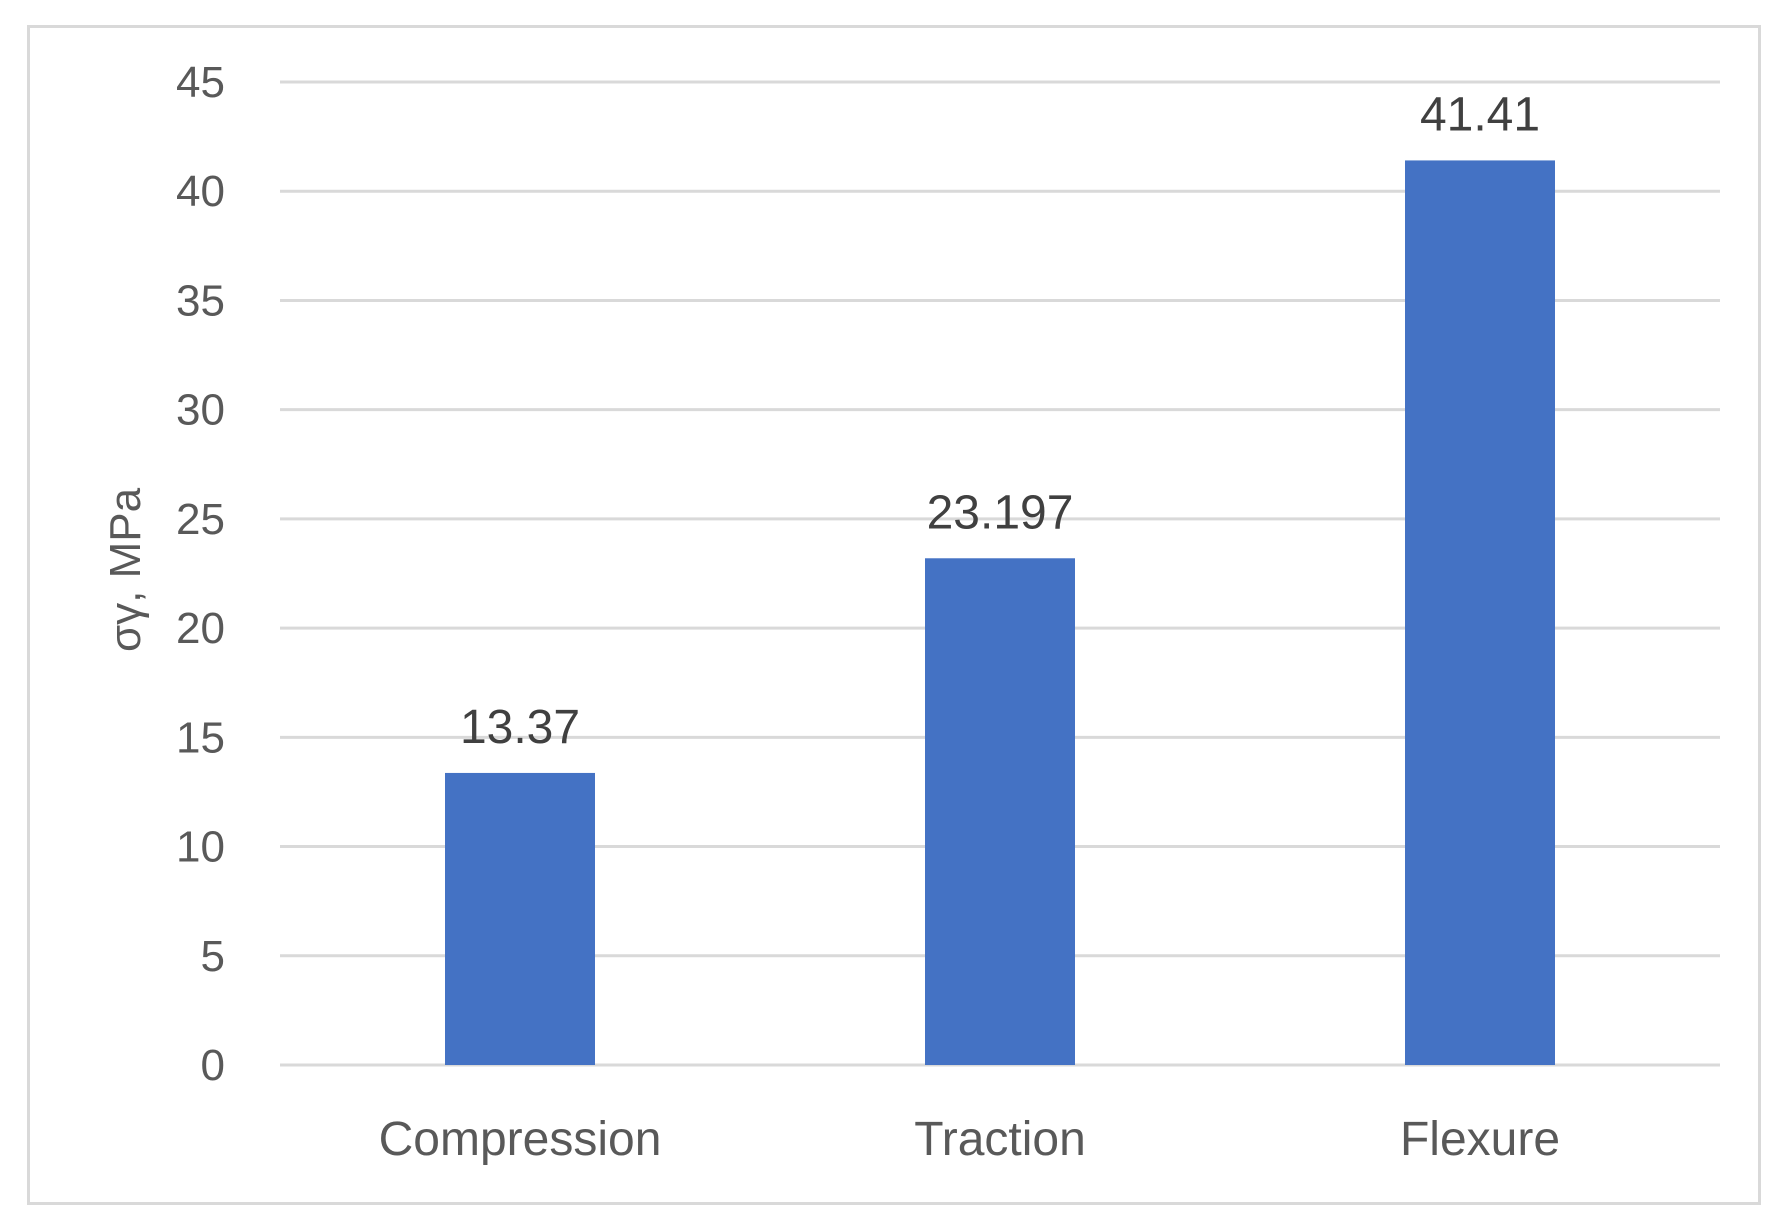 This screenshot has width=1792, height=1231. I want to click on data-label: 23.197, so click(1000, 512).